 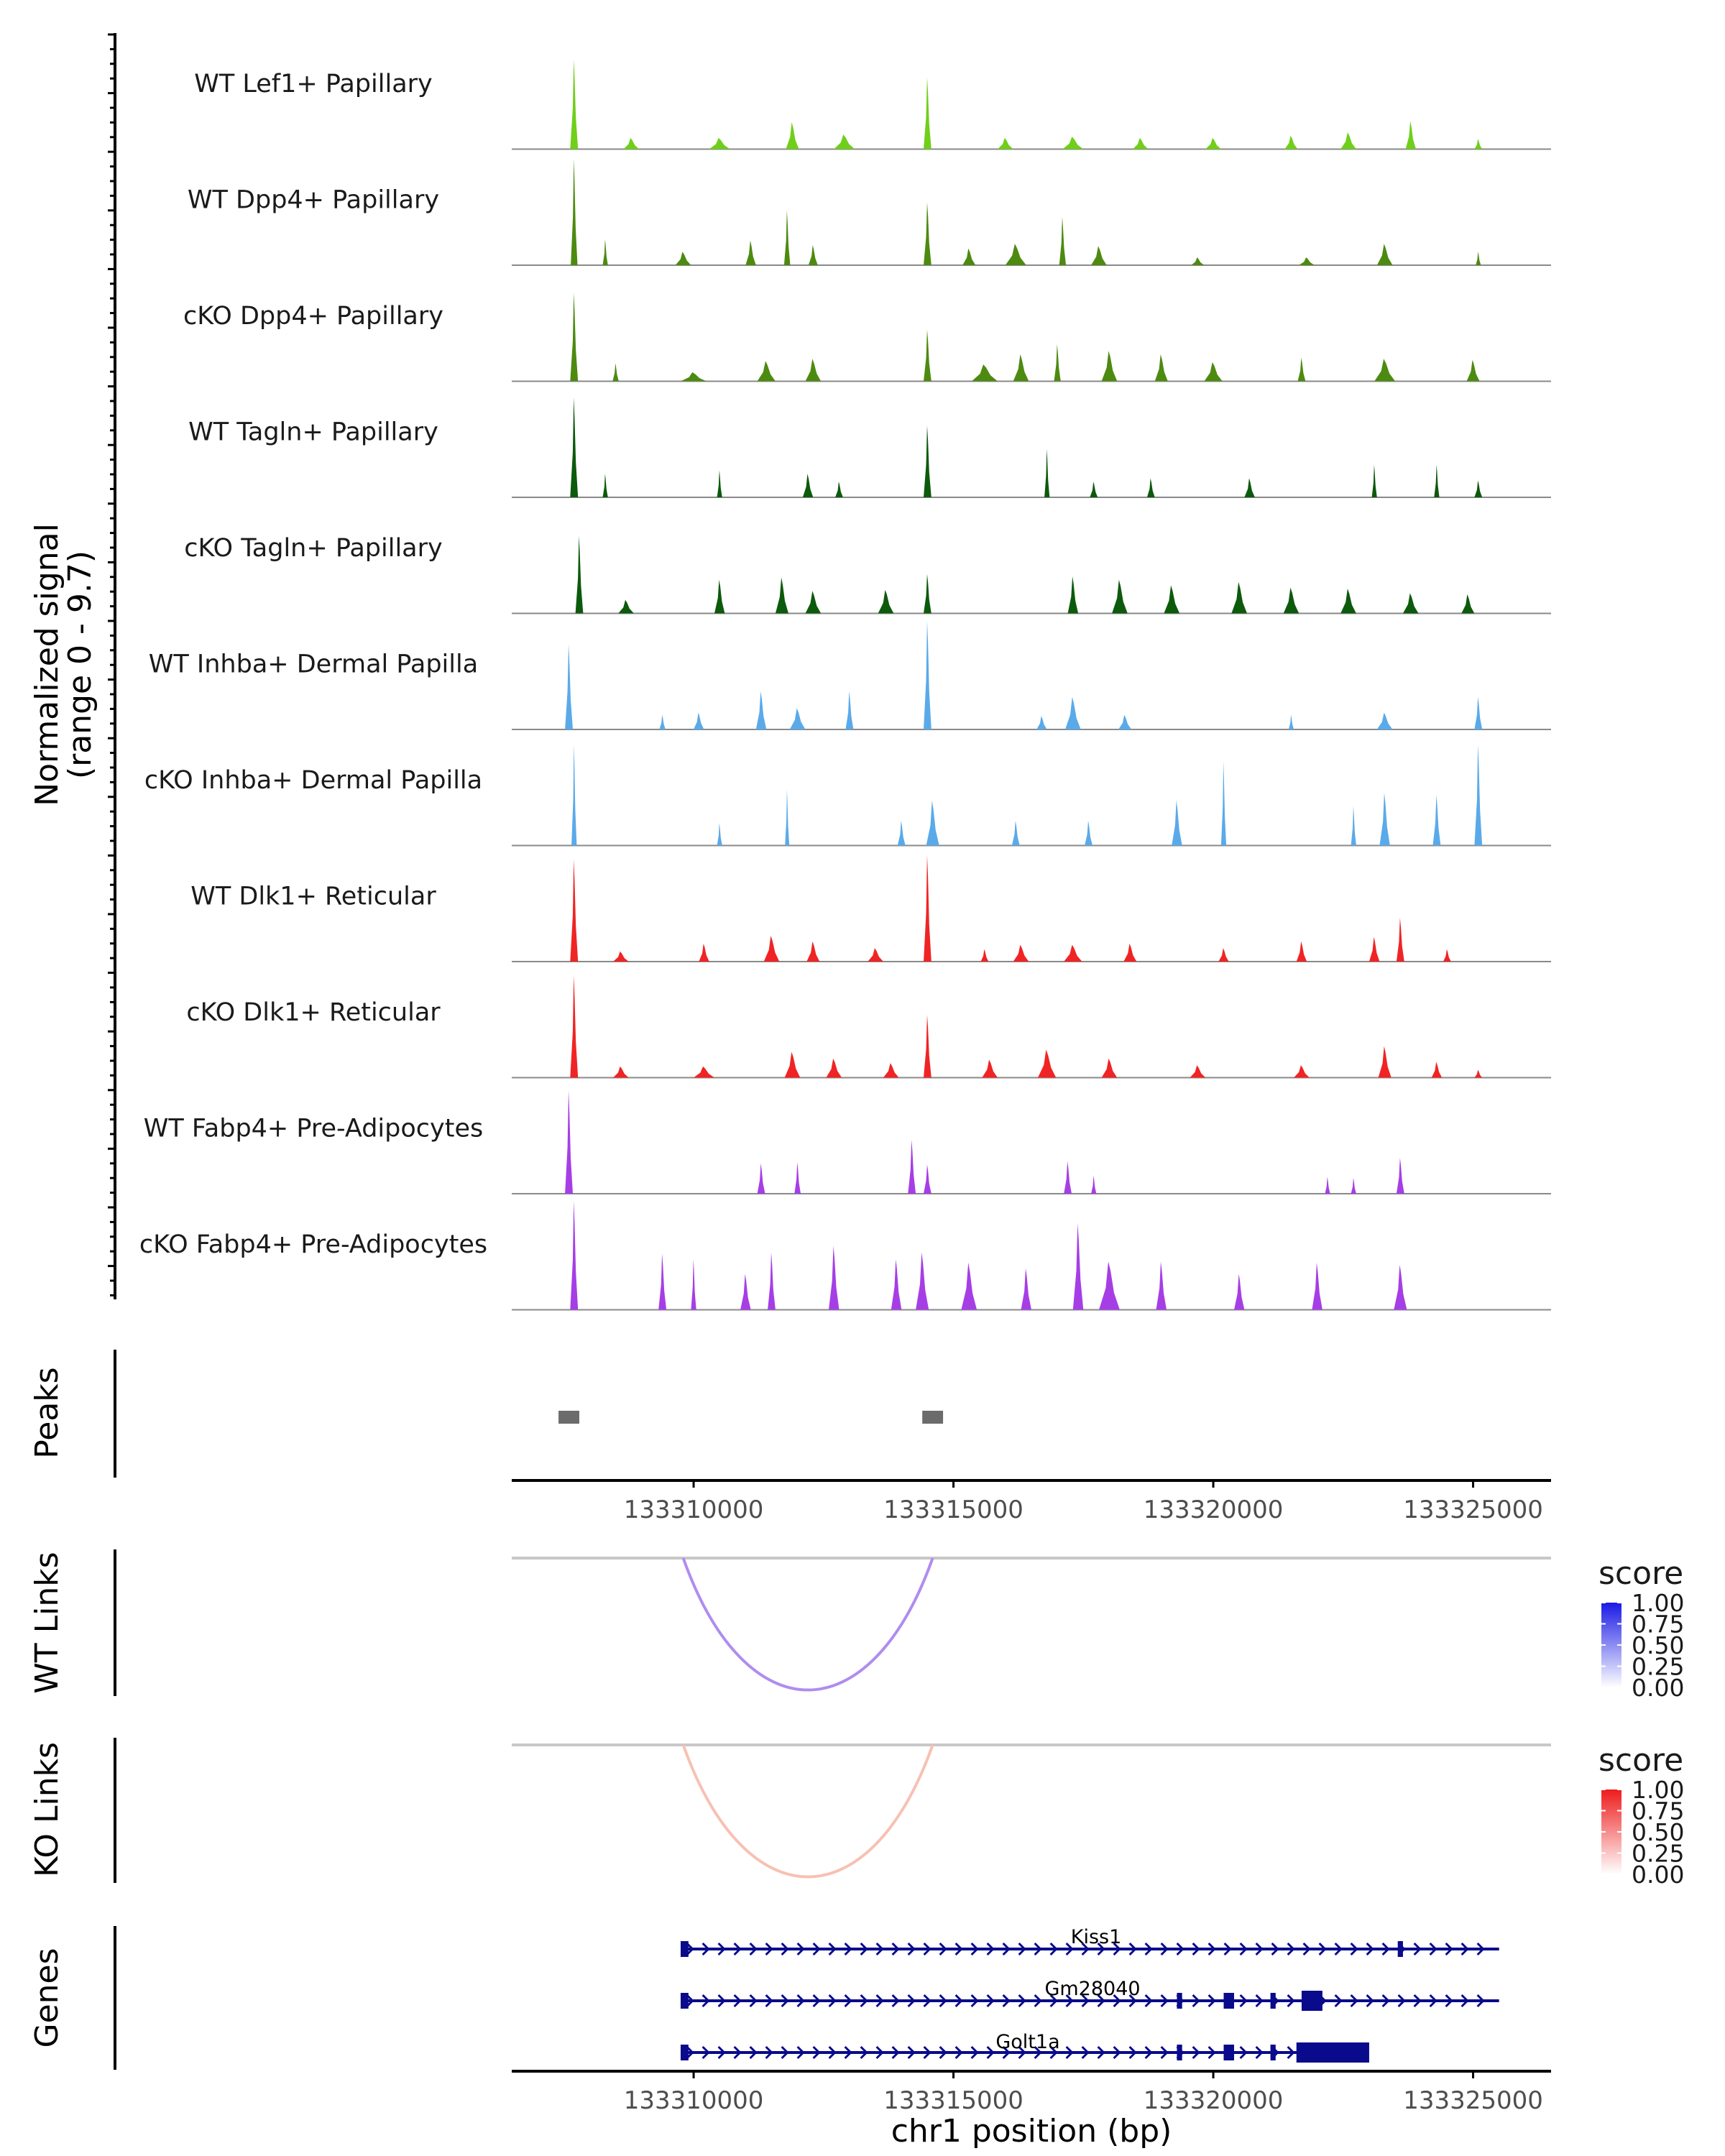 I want to click on gene-kiss1: Kiss1, so click(x=1089, y=1941).